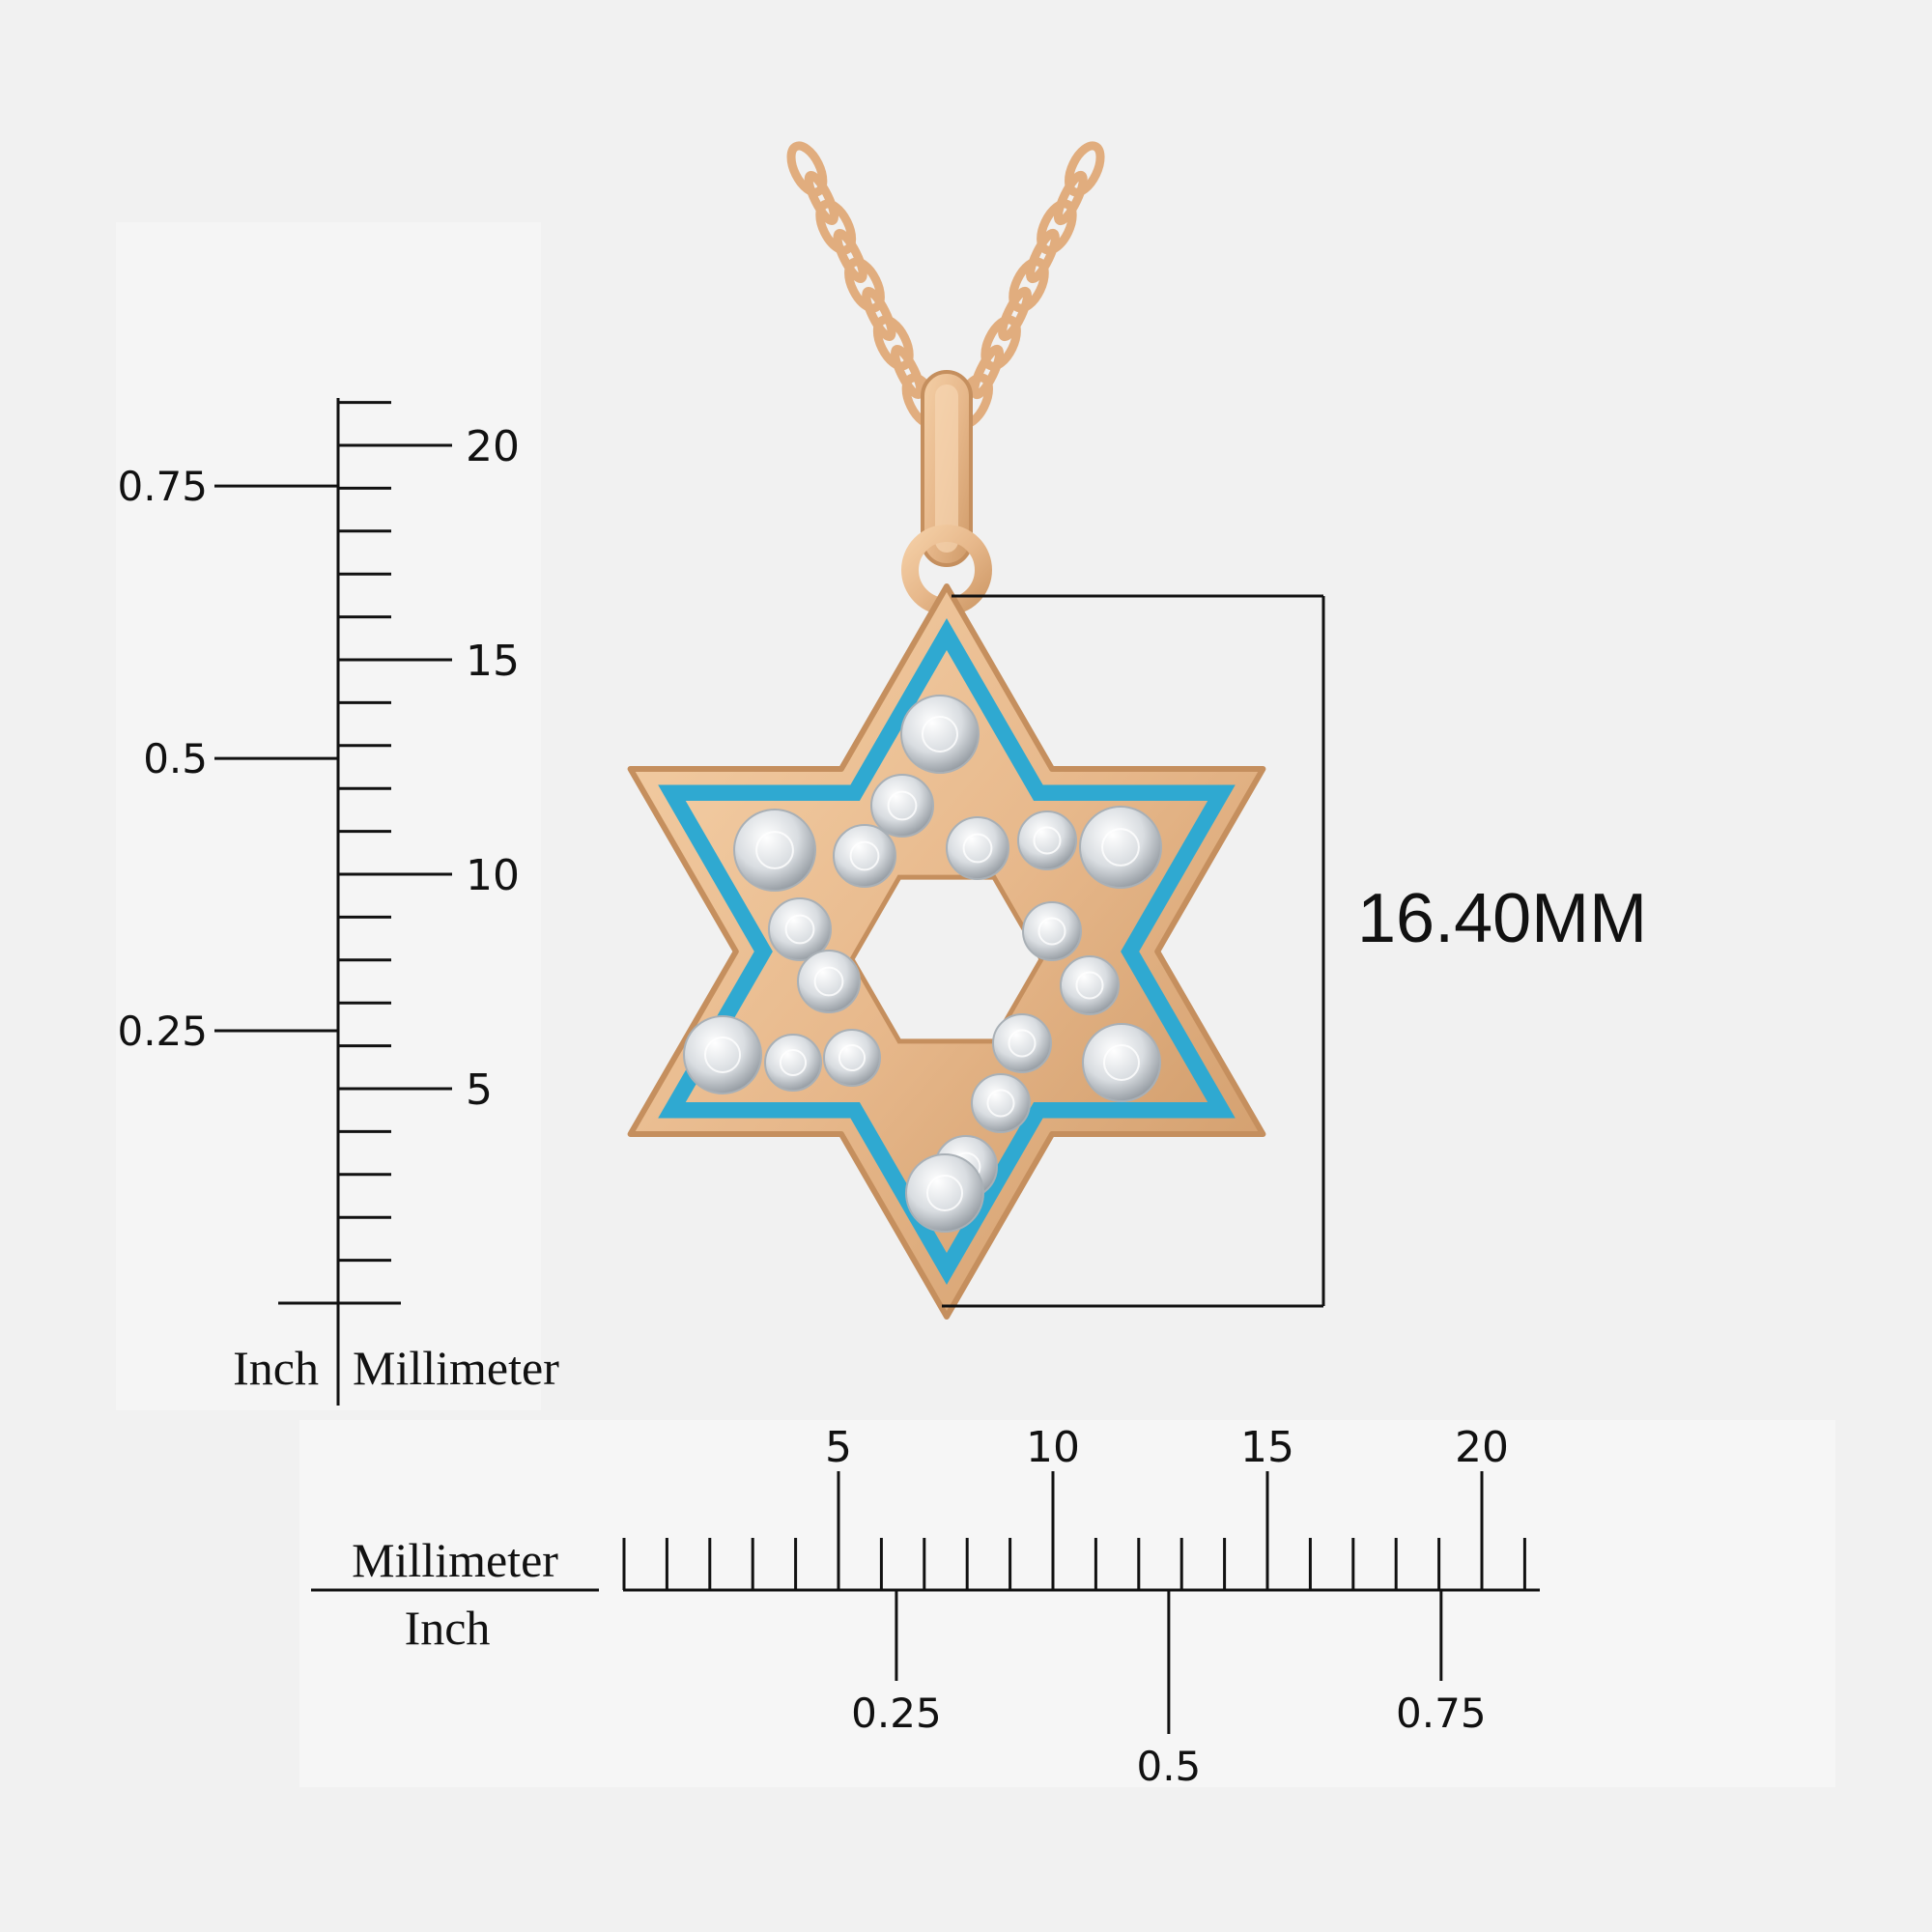 This screenshot has height=1932, width=1932. I want to click on background-panel, so click(328, 816).